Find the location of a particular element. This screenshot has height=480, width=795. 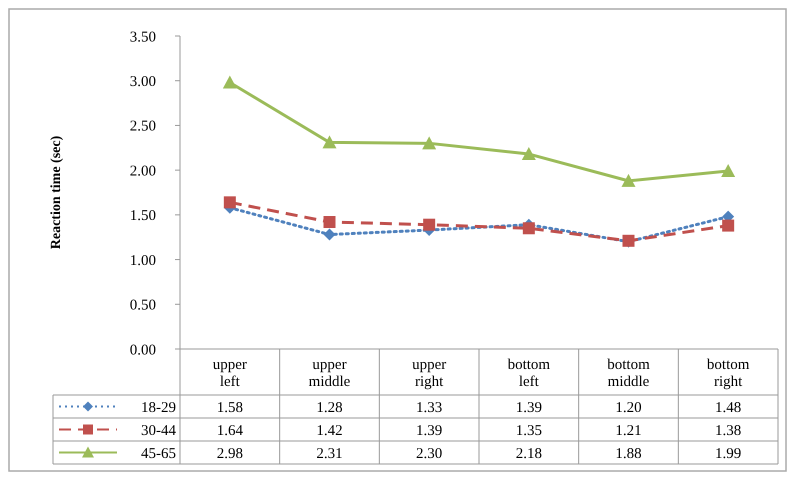

data-label: 1.33 is located at coordinates (429, 408).